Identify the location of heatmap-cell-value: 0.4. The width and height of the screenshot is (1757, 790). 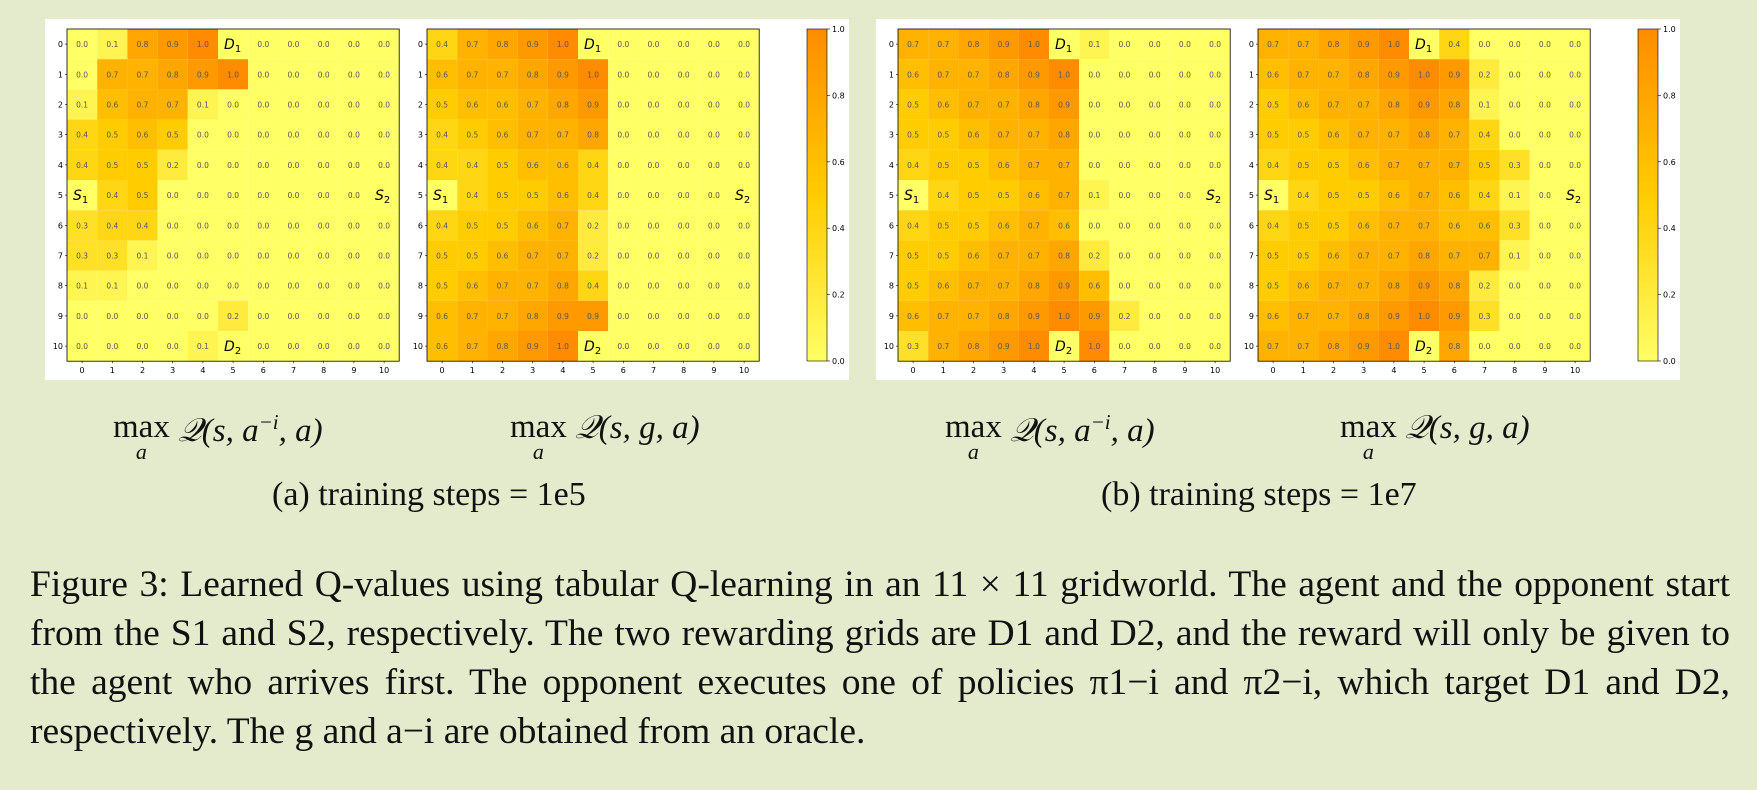
(112, 225).